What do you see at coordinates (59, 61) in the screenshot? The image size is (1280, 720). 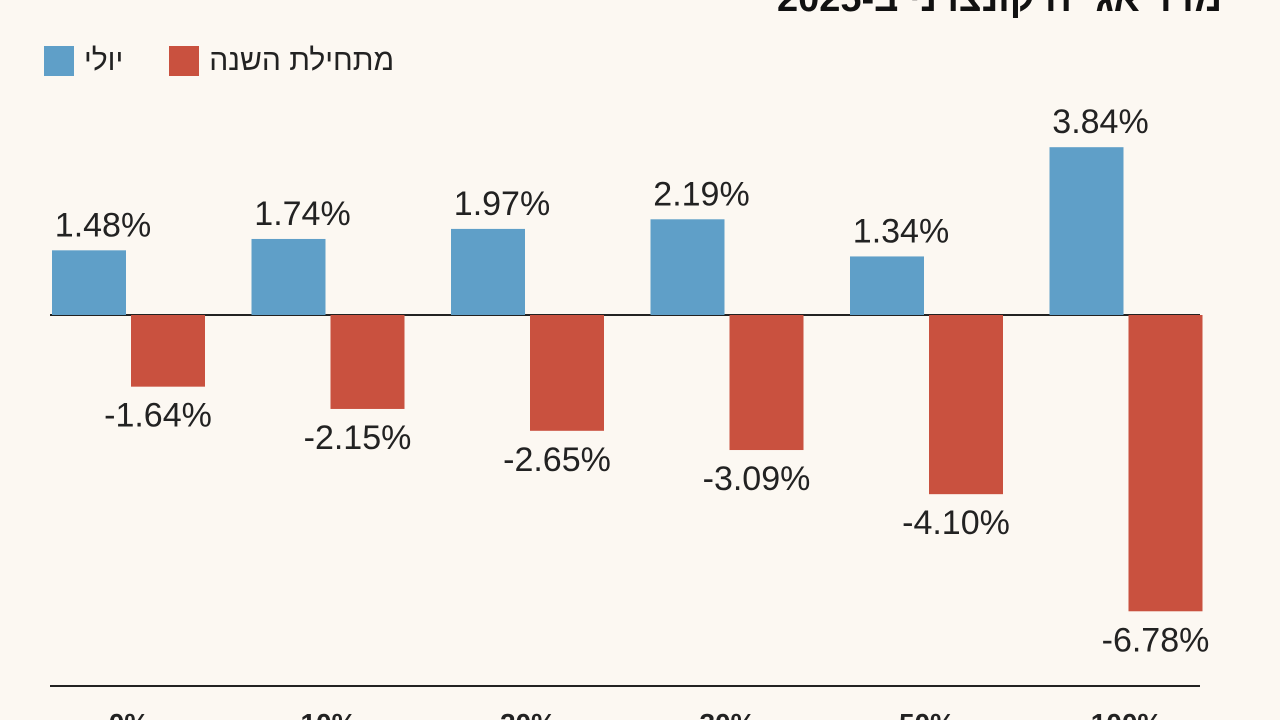 I see `legend-swatch-july` at bounding box center [59, 61].